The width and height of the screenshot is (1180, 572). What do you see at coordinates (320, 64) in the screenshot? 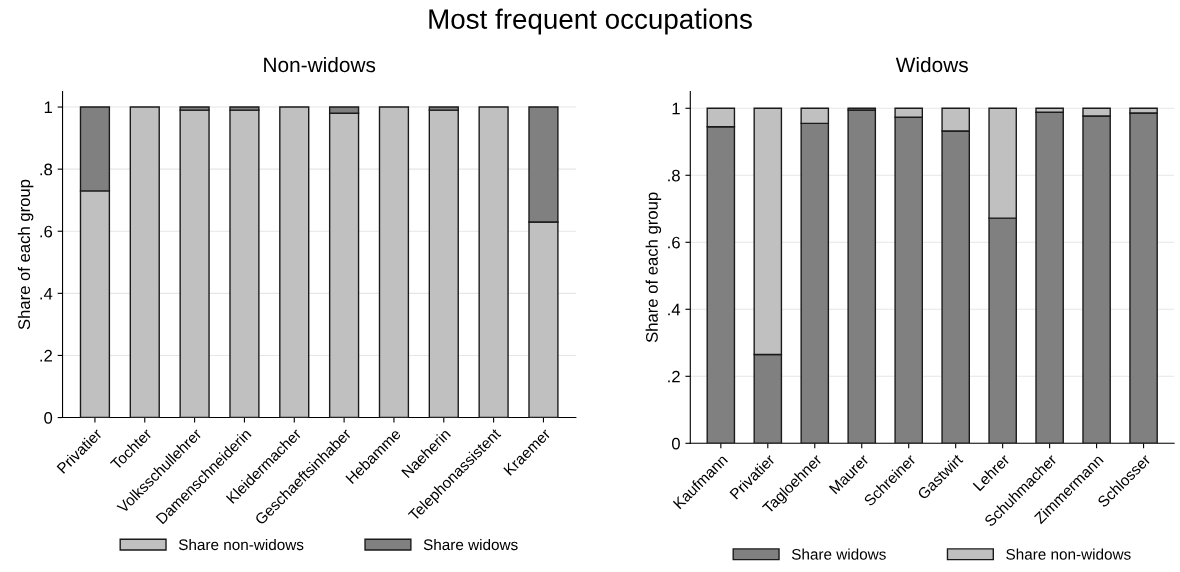
I see `chart-subtitle: Non-widows` at bounding box center [320, 64].